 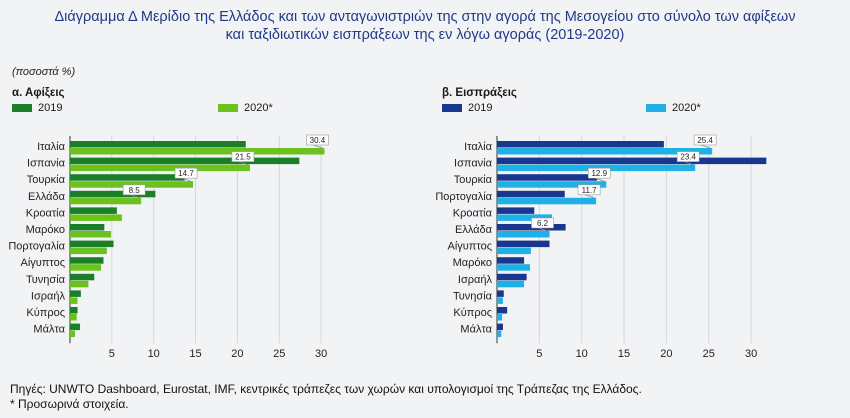 I want to click on data-label: 6.2, so click(x=543, y=223).